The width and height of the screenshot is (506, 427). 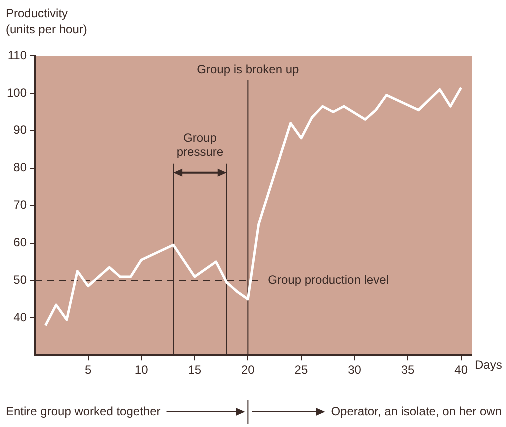 What do you see at coordinates (301, 370) in the screenshot?
I see `x-tick-label: 25` at bounding box center [301, 370].